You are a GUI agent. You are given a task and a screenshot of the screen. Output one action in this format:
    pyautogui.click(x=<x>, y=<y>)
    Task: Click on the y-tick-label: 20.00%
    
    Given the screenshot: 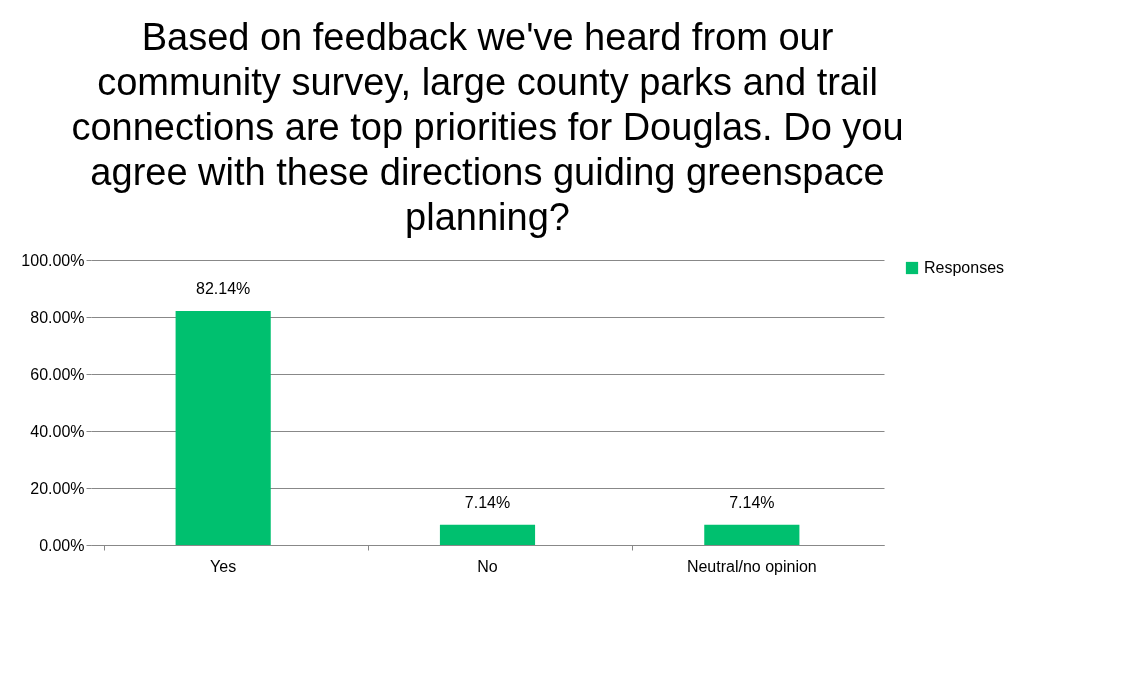 What is the action you would take?
    pyautogui.click(x=57, y=488)
    